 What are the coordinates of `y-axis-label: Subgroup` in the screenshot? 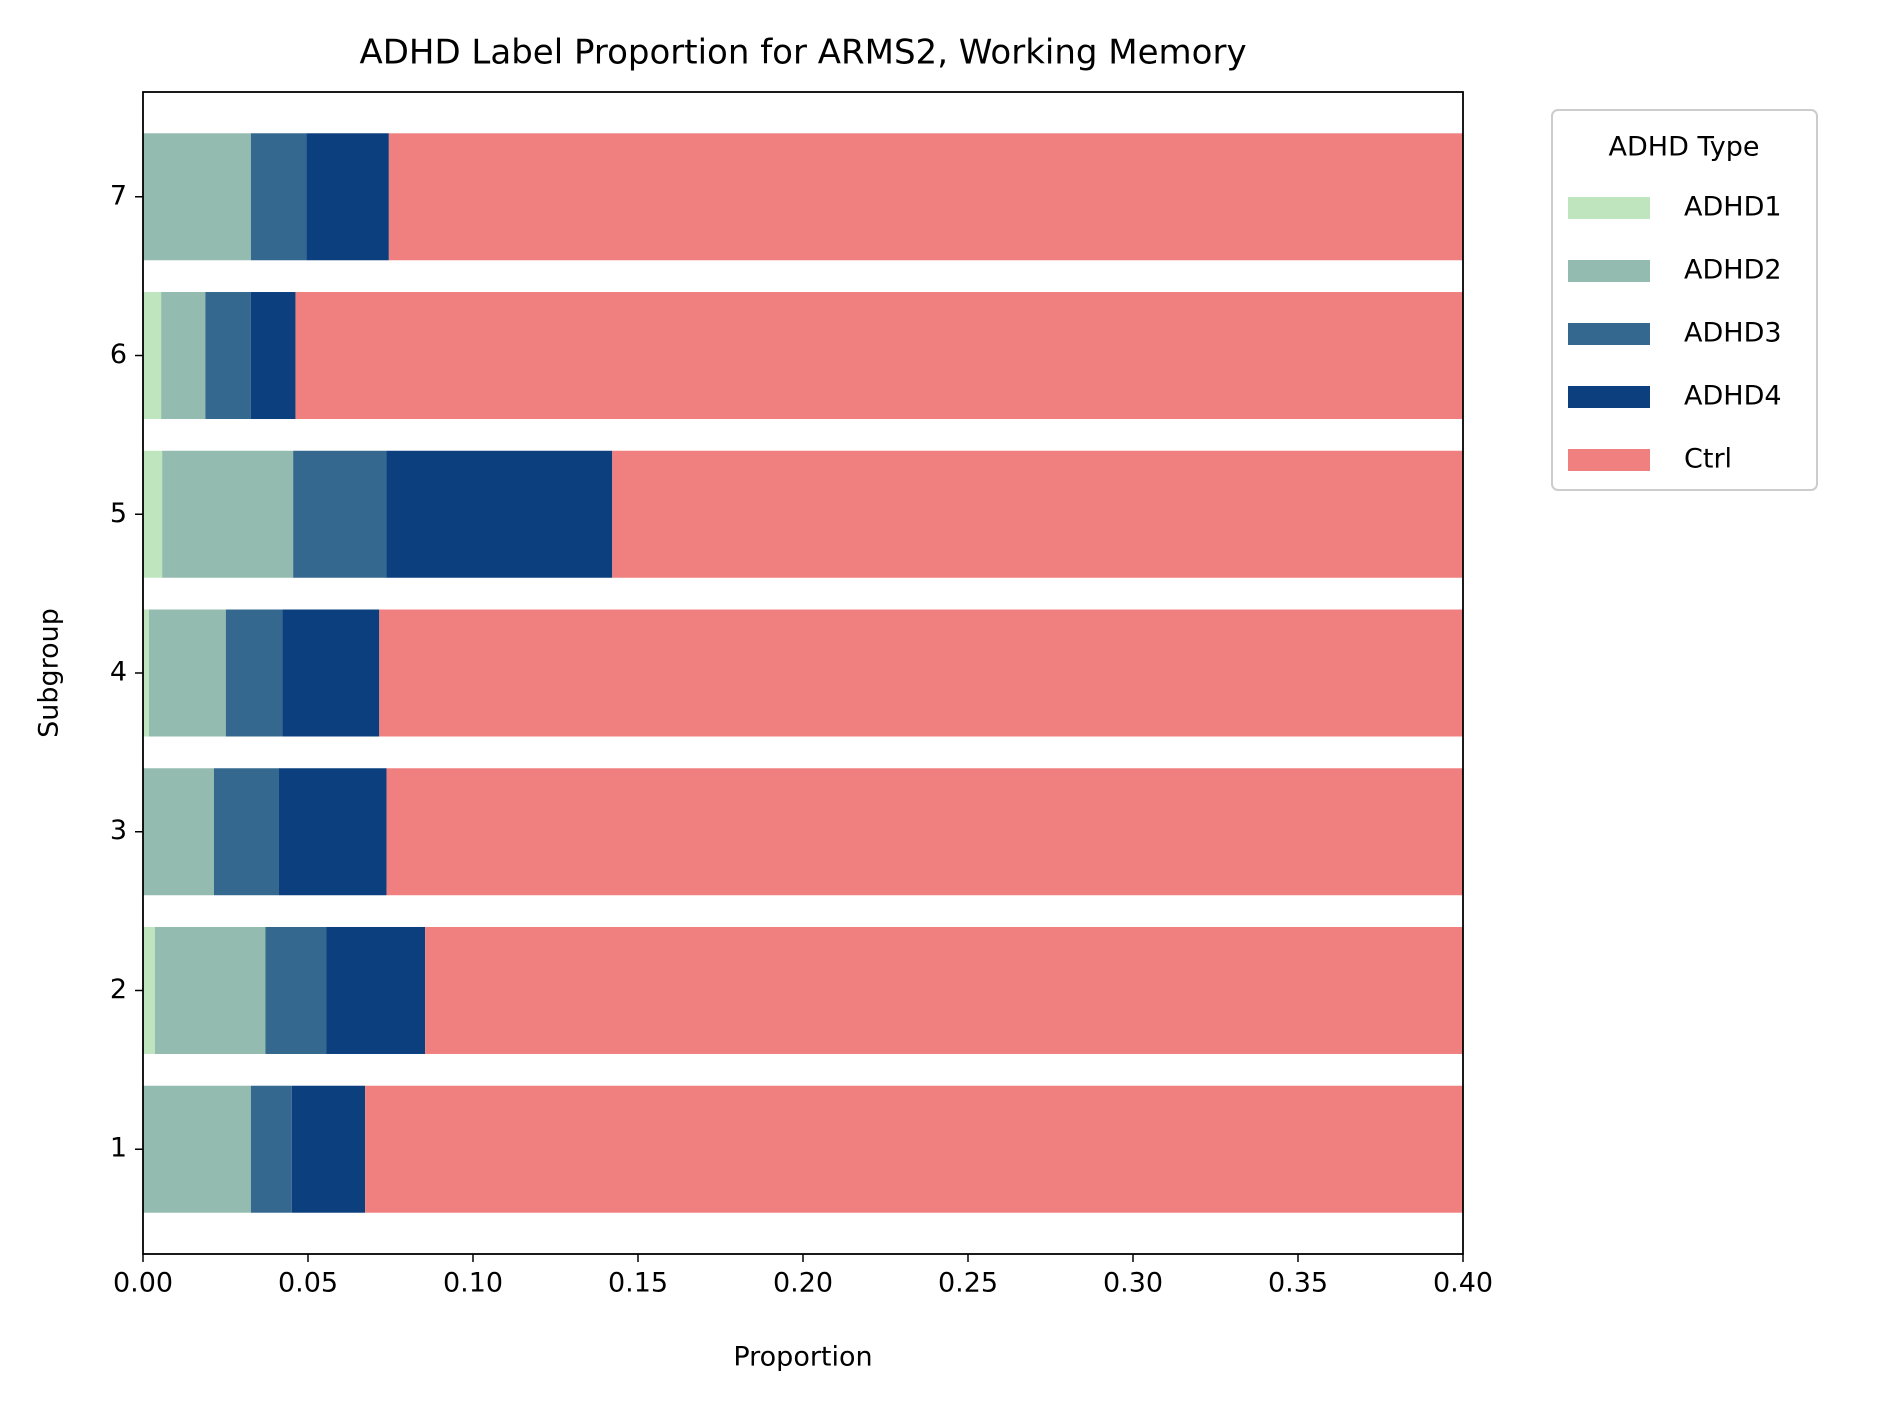 It's located at (49, 673).